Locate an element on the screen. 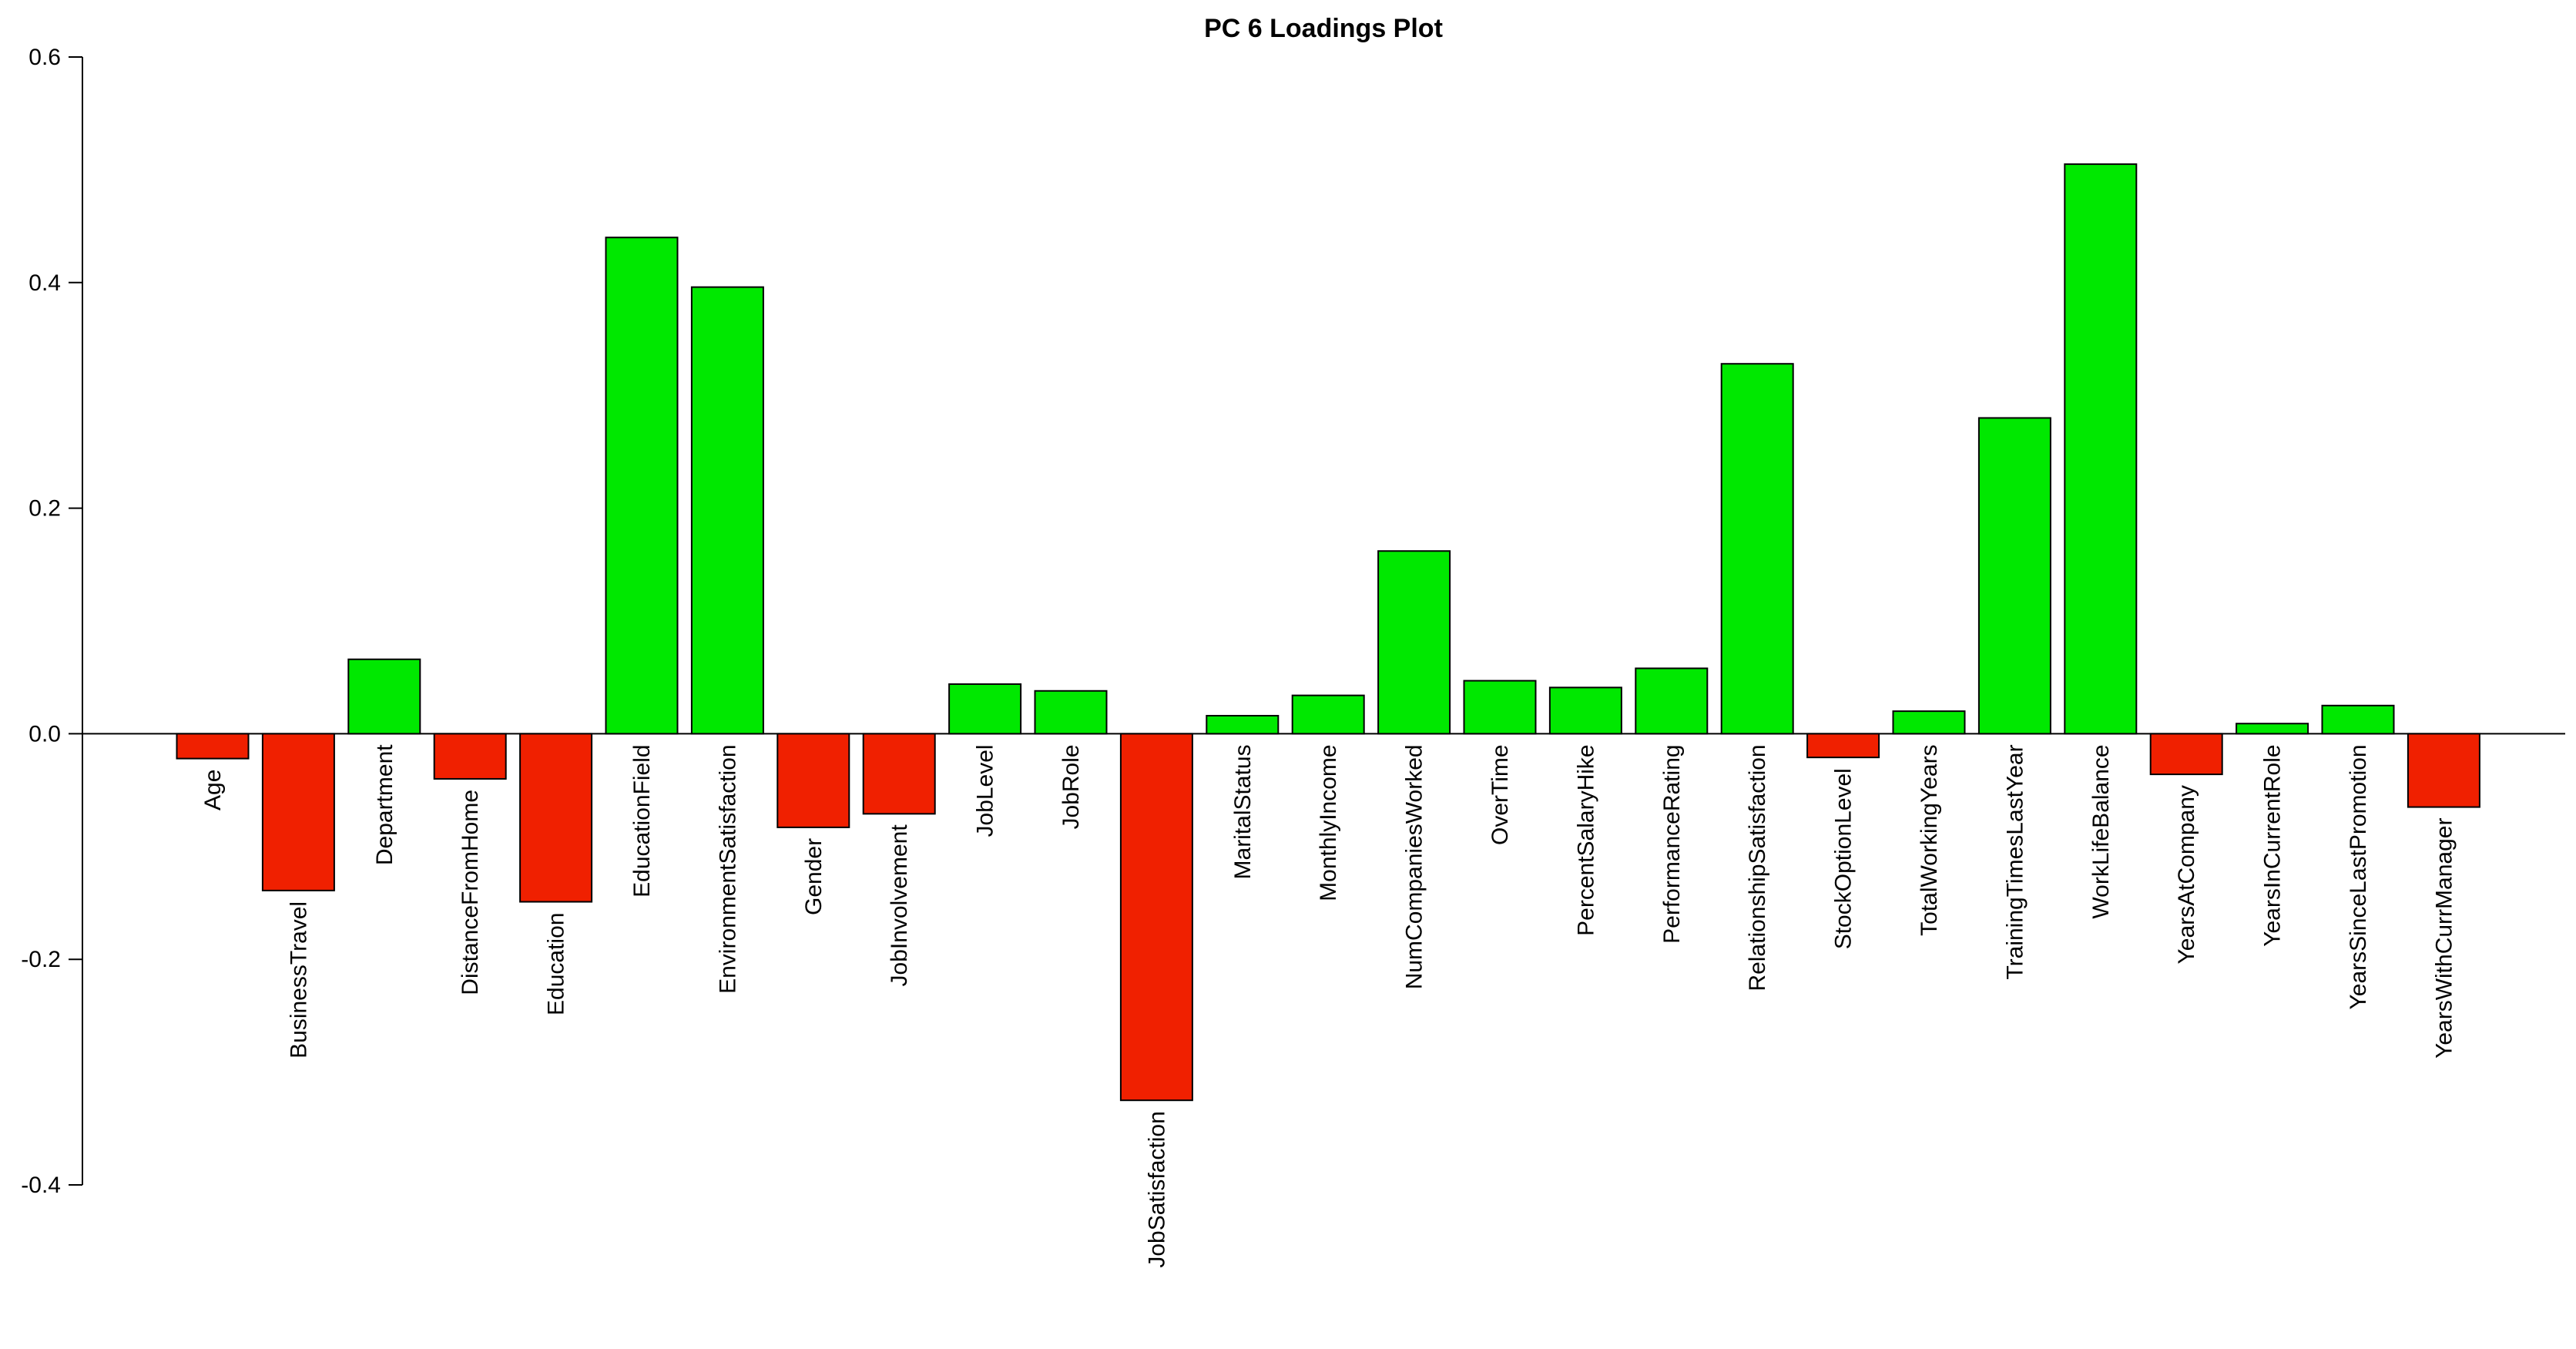 The height and width of the screenshot is (1349, 2576). y-tick-label: 0.6 is located at coordinates (45, 57).